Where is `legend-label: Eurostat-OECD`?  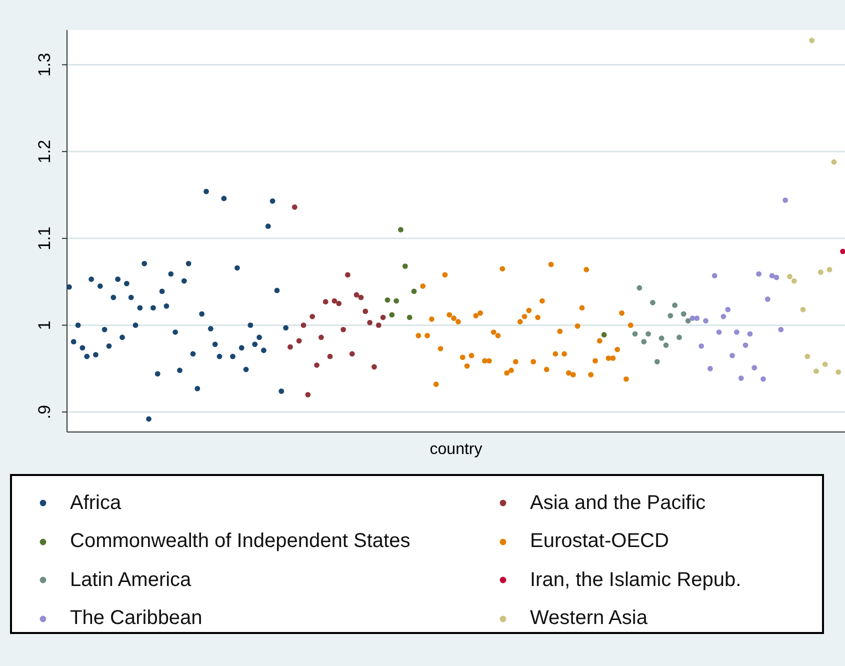 legend-label: Eurostat-OECD is located at coordinates (599, 542).